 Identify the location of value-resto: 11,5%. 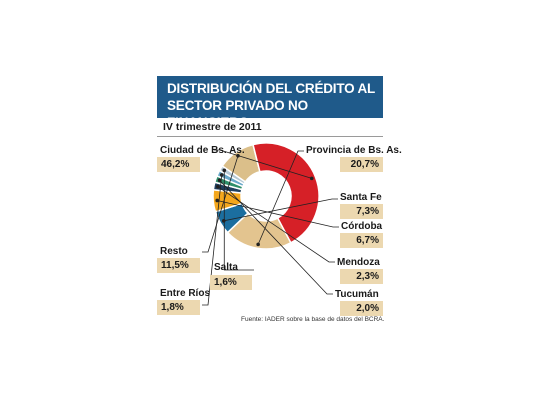
(178, 265).